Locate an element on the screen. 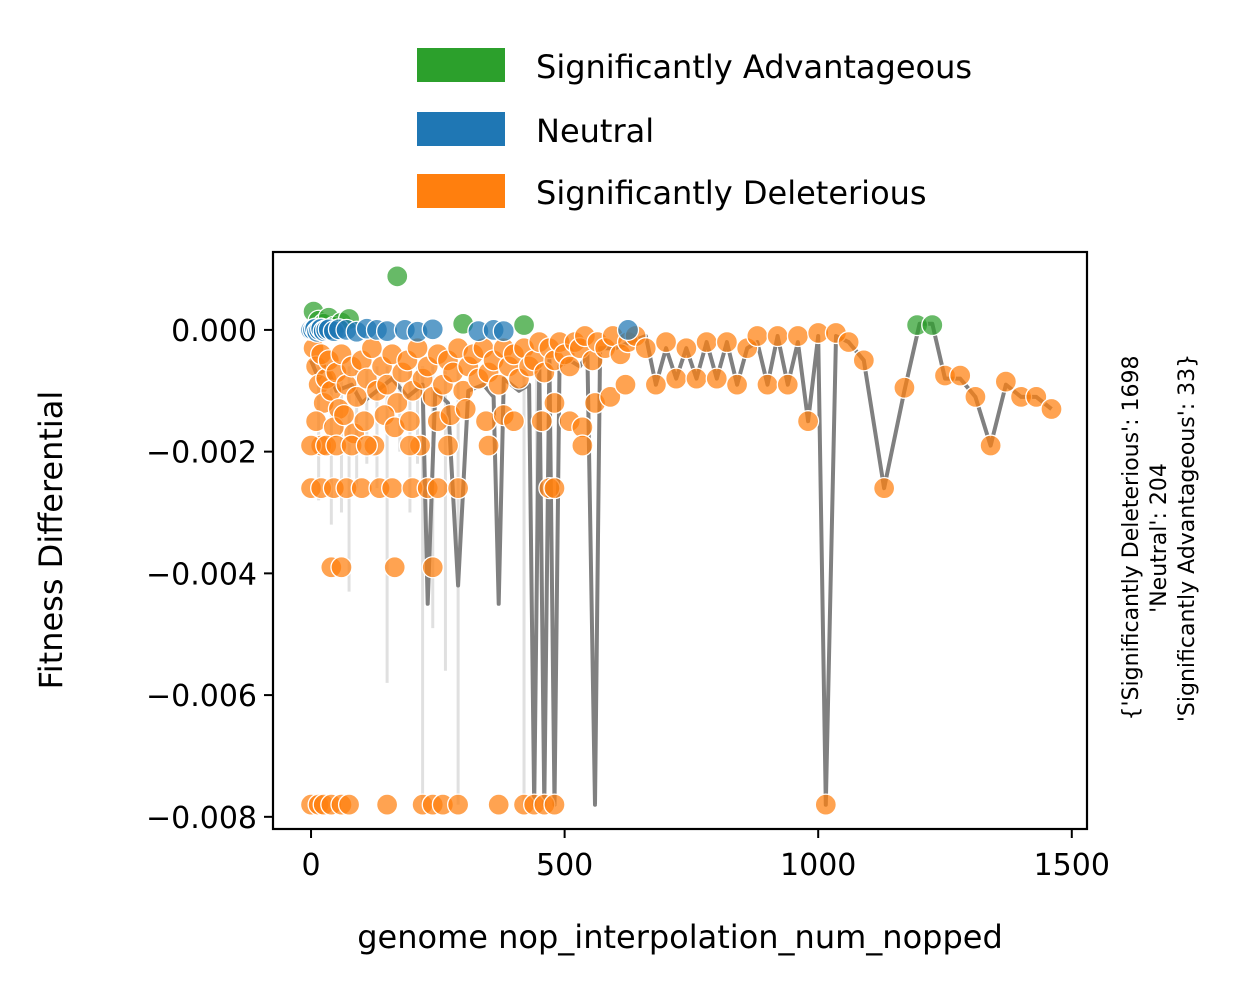  legend-label-neutral: Neutral is located at coordinates (595, 131).